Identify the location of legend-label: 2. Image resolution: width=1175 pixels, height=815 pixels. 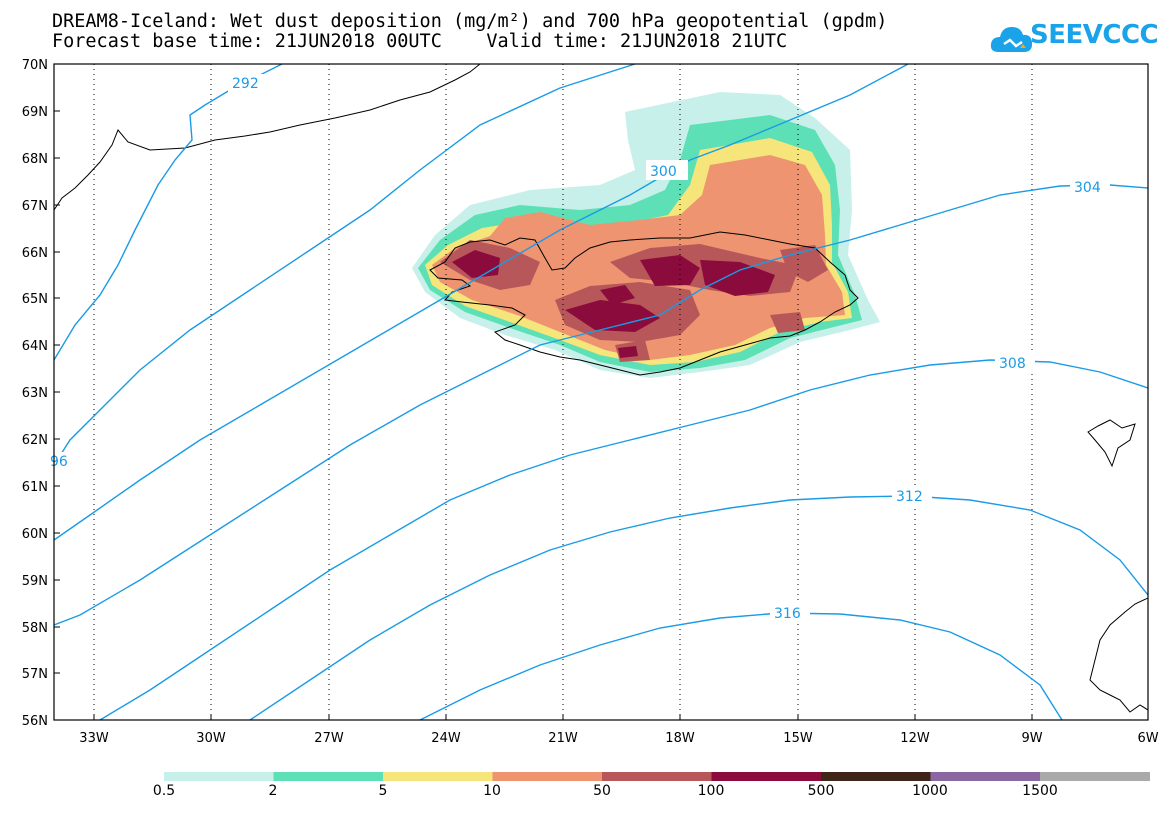
(273, 791).